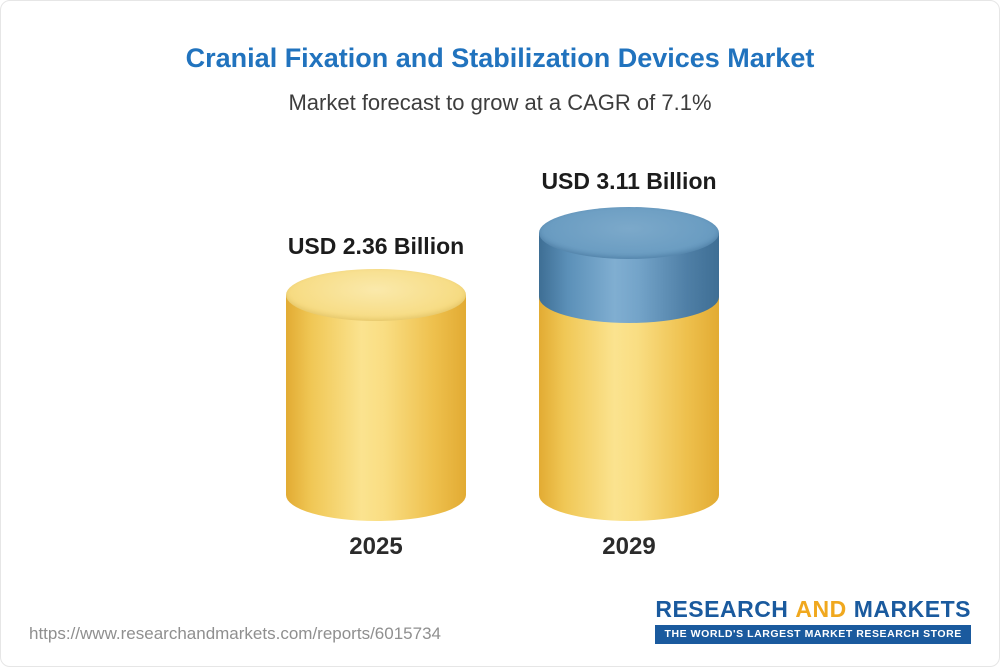  What do you see at coordinates (912, 609) in the screenshot?
I see `logo-word-markets: MARKETS` at bounding box center [912, 609].